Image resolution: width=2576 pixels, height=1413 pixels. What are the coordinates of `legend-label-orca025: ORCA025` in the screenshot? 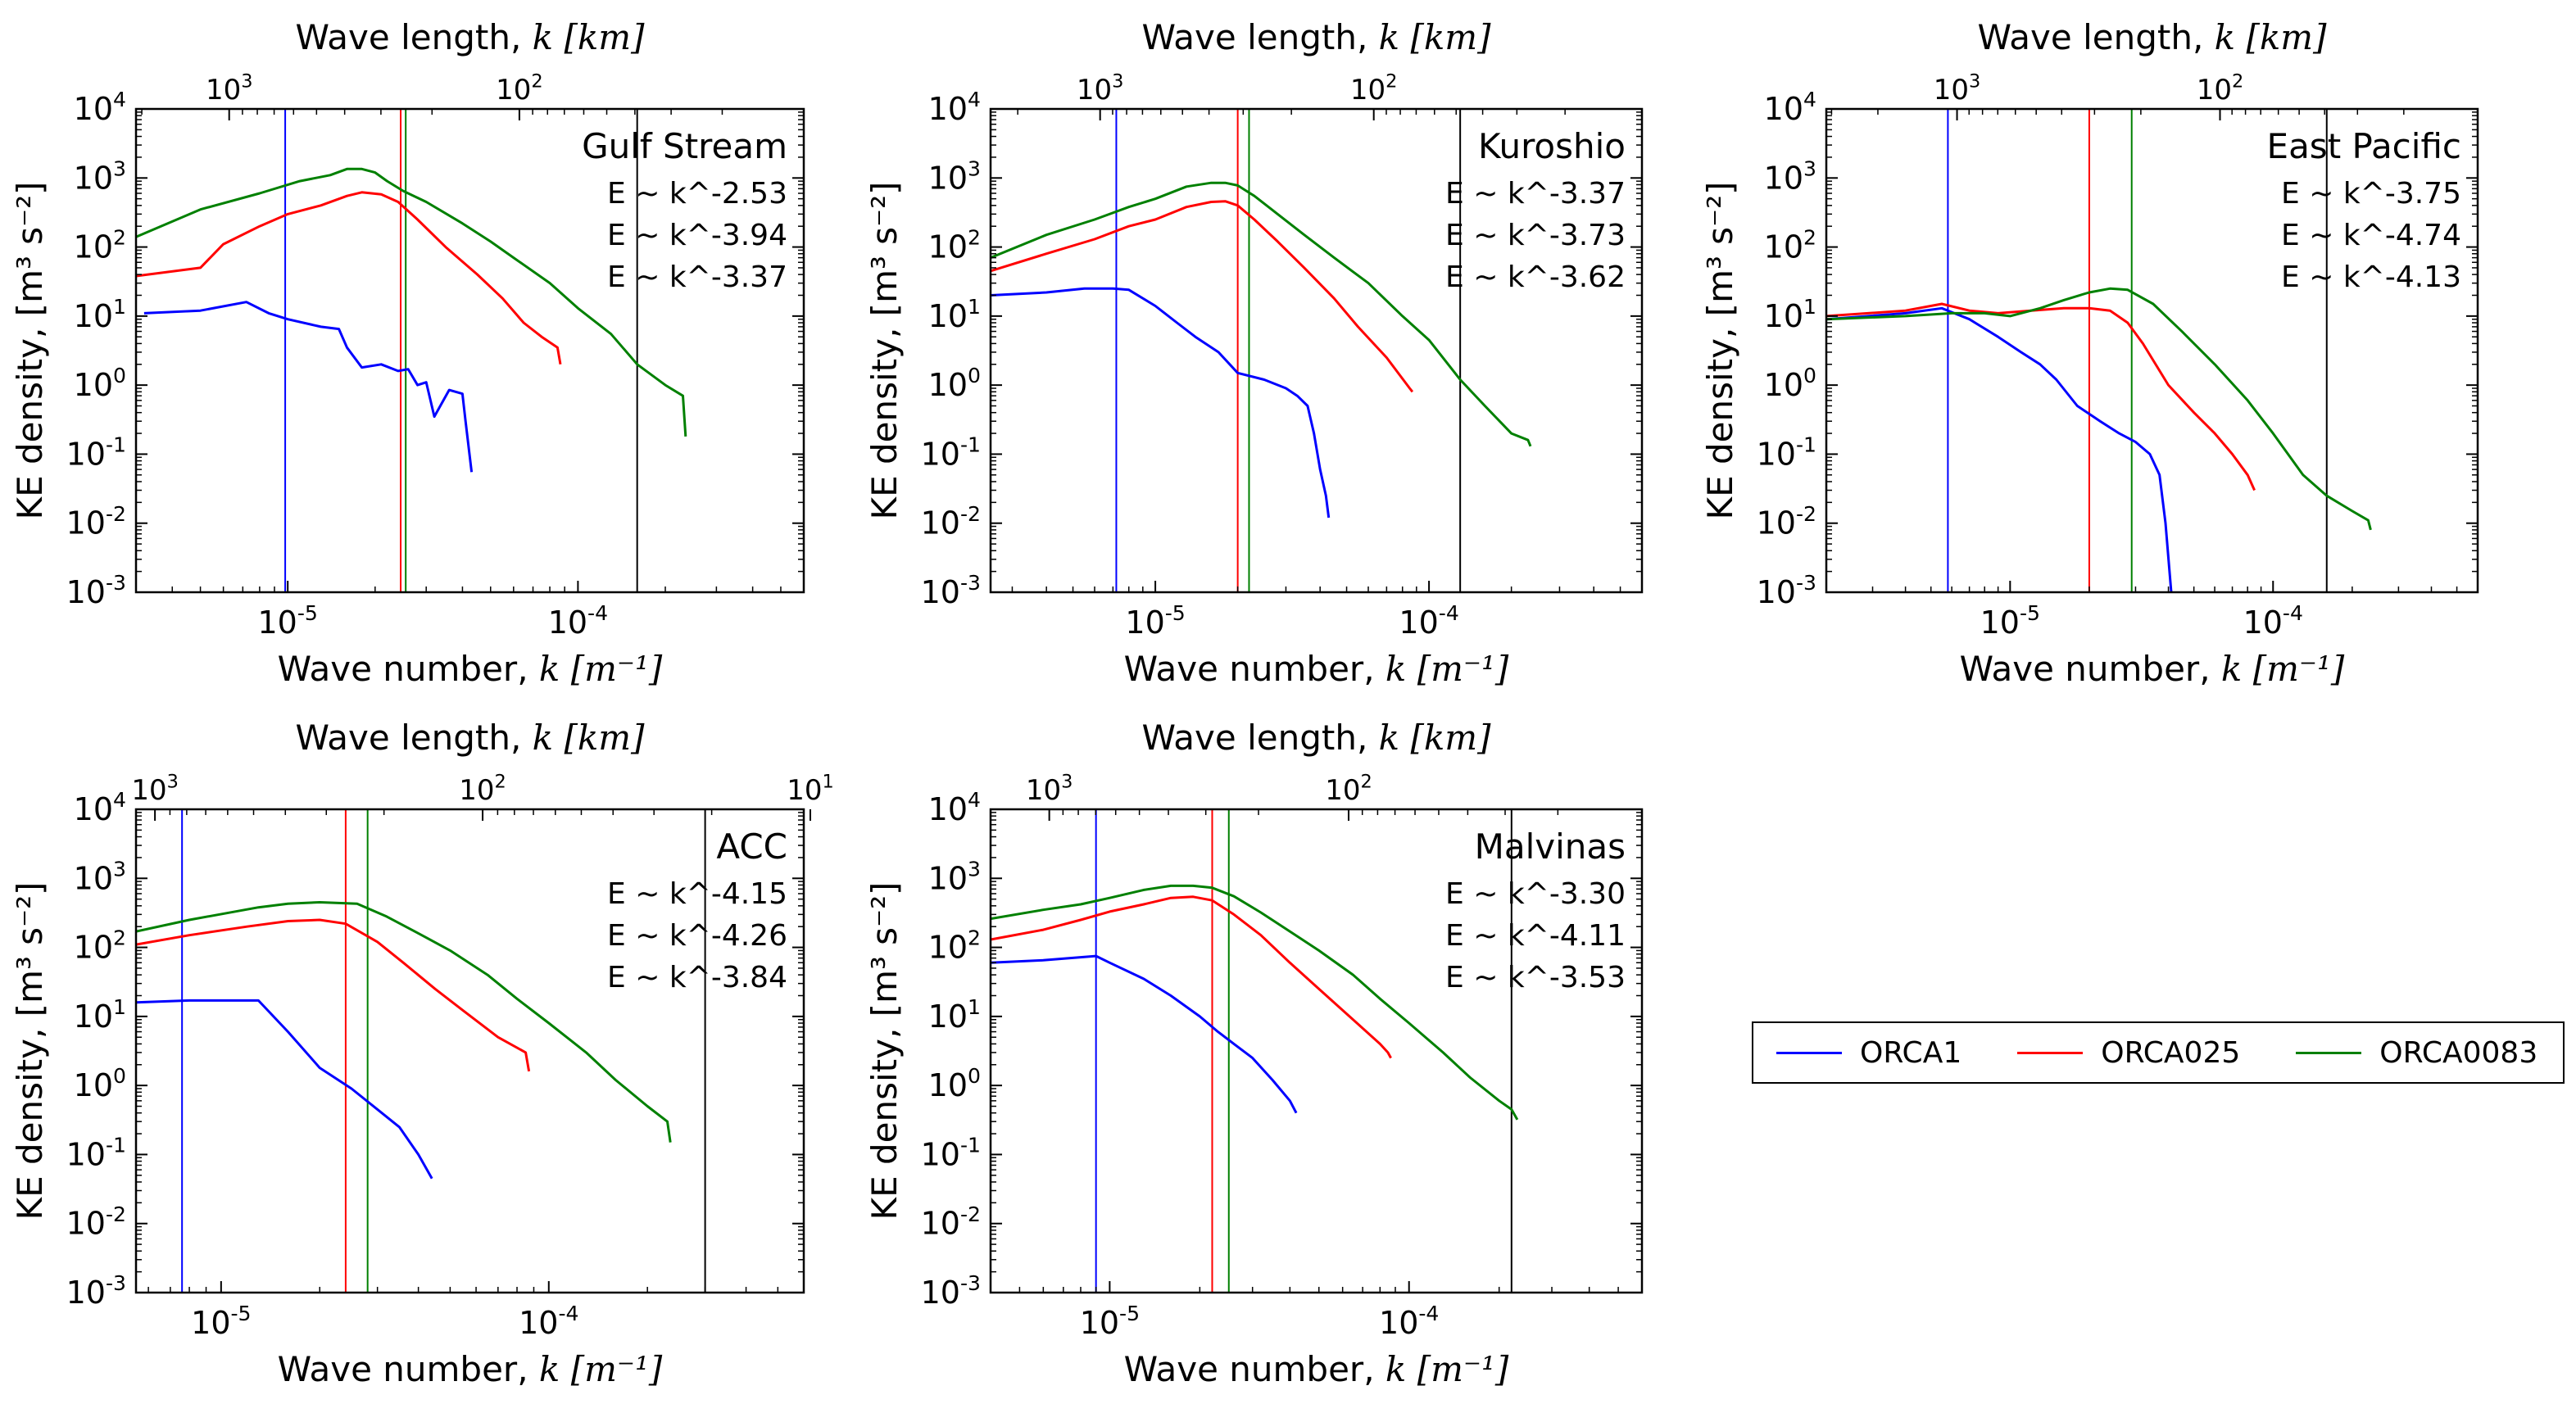 It's located at (2171, 1052).